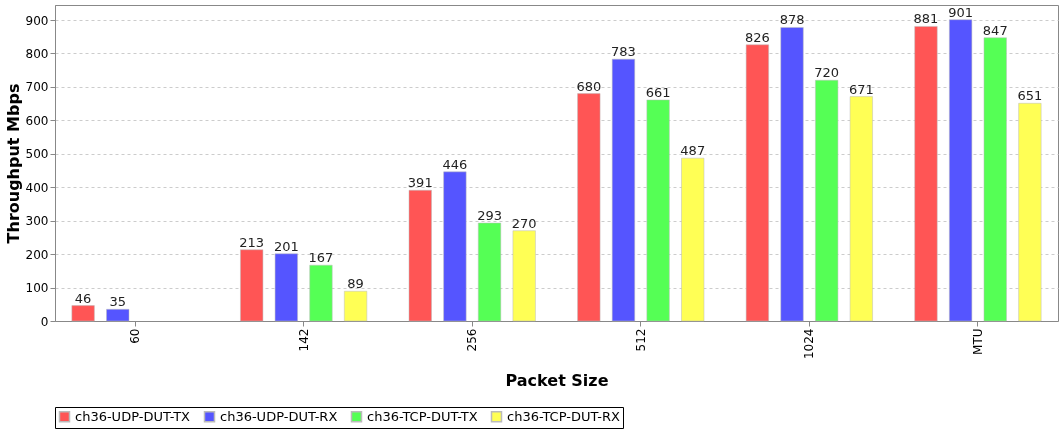  What do you see at coordinates (926, 19) in the screenshot?
I see `data-label: 881` at bounding box center [926, 19].